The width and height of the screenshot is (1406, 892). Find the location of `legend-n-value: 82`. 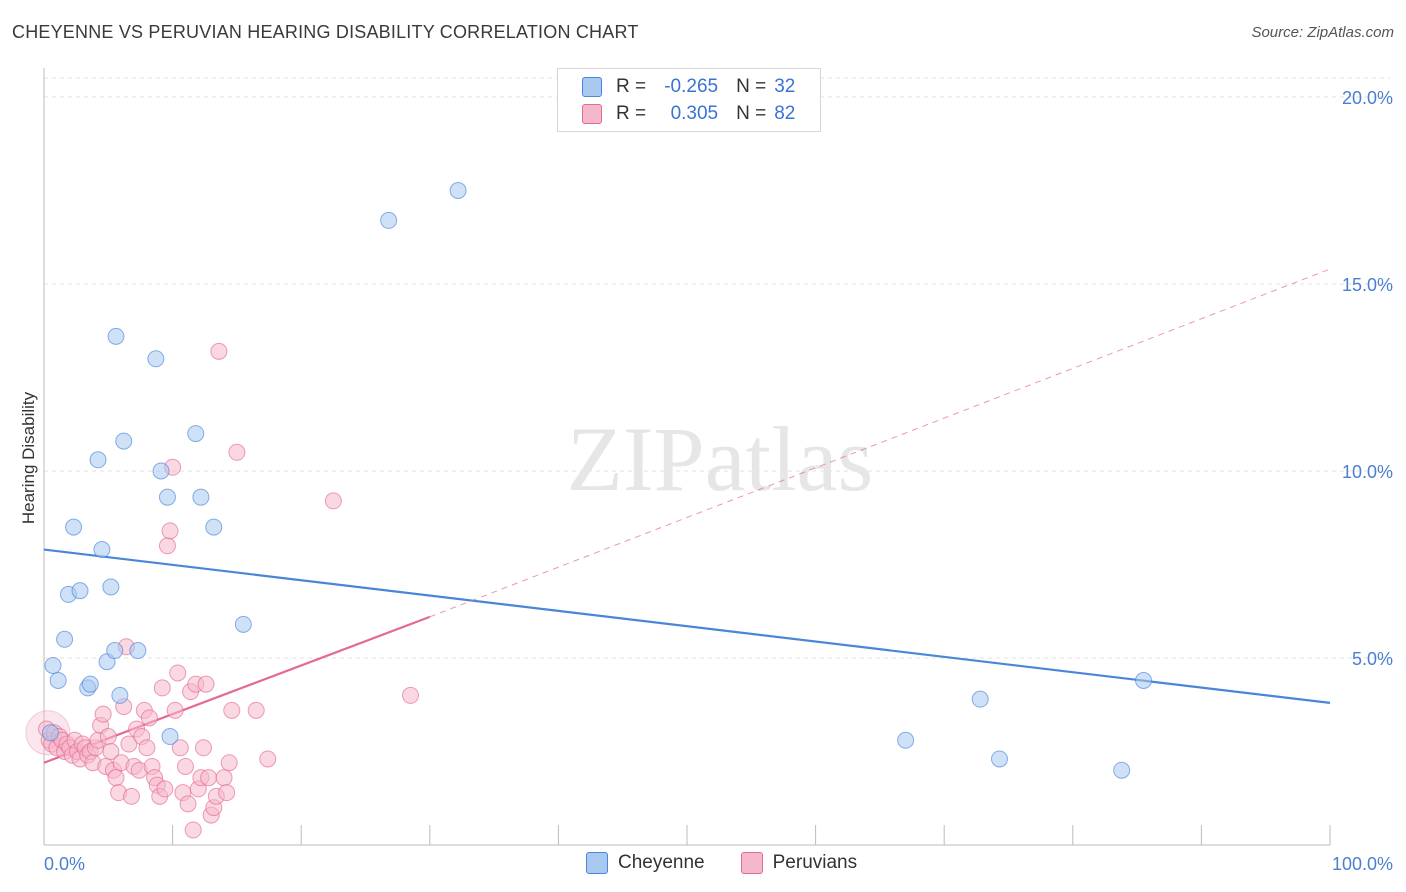

legend-n-value: 82 is located at coordinates (785, 113).